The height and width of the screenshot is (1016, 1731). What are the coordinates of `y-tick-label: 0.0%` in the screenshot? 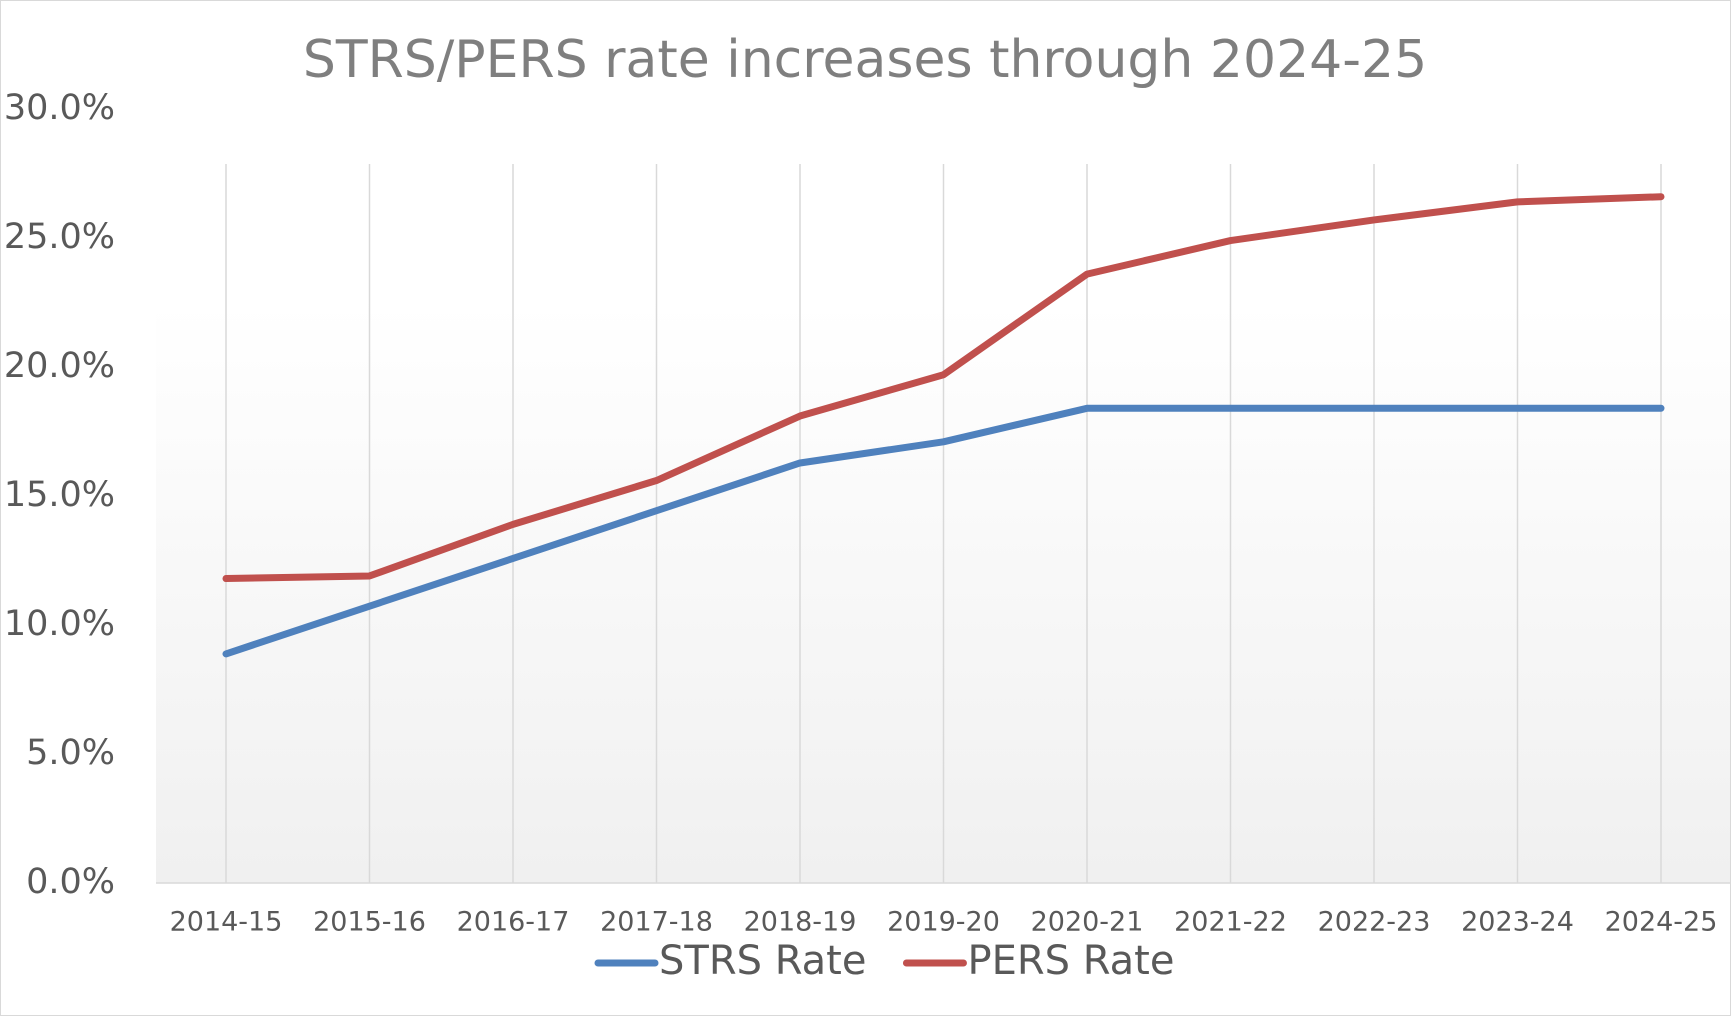 It's located at (70, 882).